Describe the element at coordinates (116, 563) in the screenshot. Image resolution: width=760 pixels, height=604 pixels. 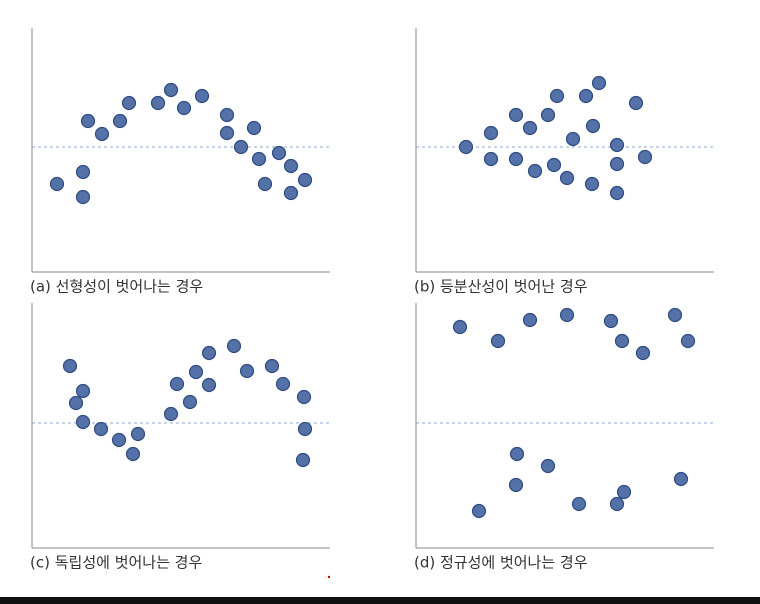
I see `caption: (c) 독립성에 벗어나는 경우` at that location.